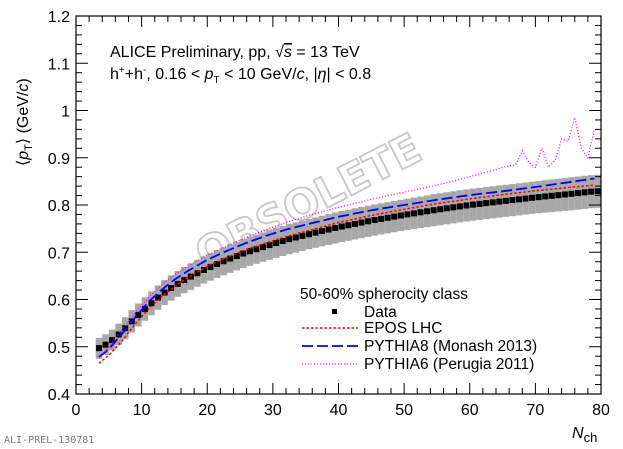 Image resolution: width=623 pixels, height=449 pixels. What do you see at coordinates (273, 410) in the screenshot?
I see `x-tick-label: 30` at bounding box center [273, 410].